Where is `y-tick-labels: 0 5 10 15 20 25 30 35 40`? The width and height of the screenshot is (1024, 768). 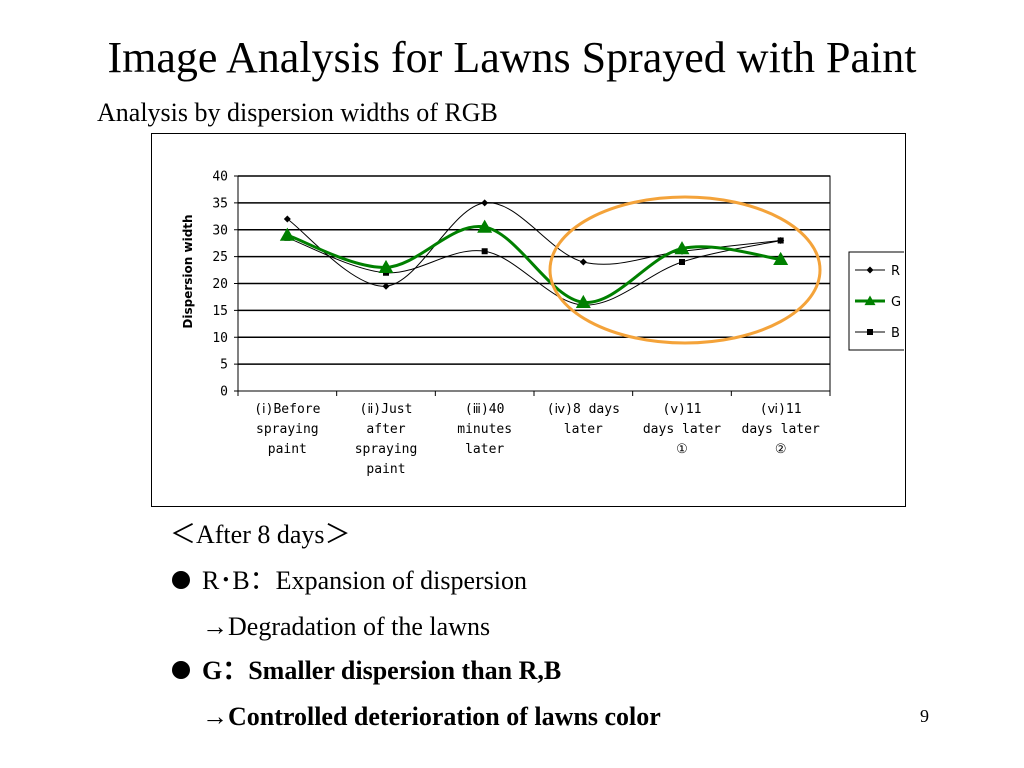
y-tick-labels: 0 5 10 15 20 25 30 35 40 is located at coordinates (220, 285).